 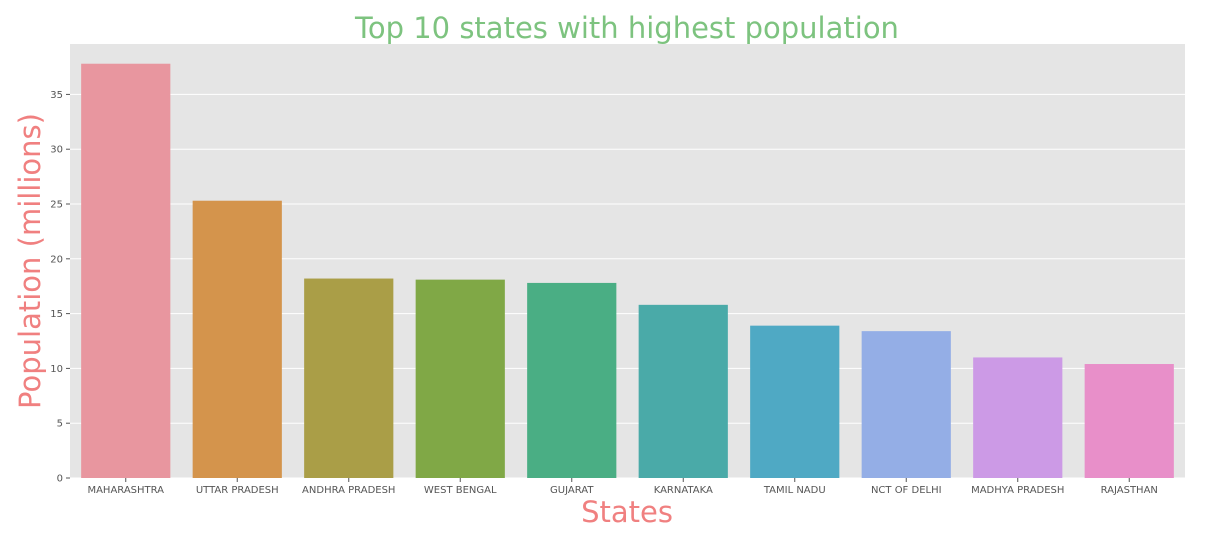 What do you see at coordinates (60, 287) in the screenshot?
I see `y-axis-ticks: 0 5 10 15 20 25 30 35` at bounding box center [60, 287].